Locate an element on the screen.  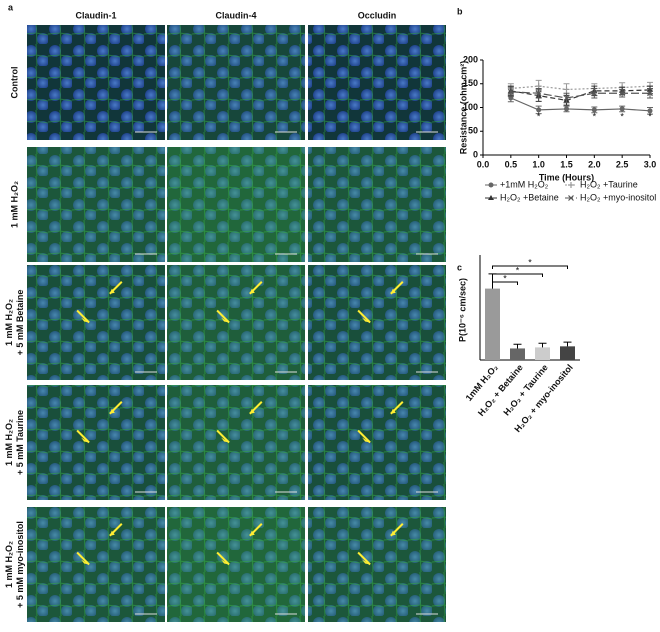
y-tick-label: 0 is located at coordinates (475, 154).